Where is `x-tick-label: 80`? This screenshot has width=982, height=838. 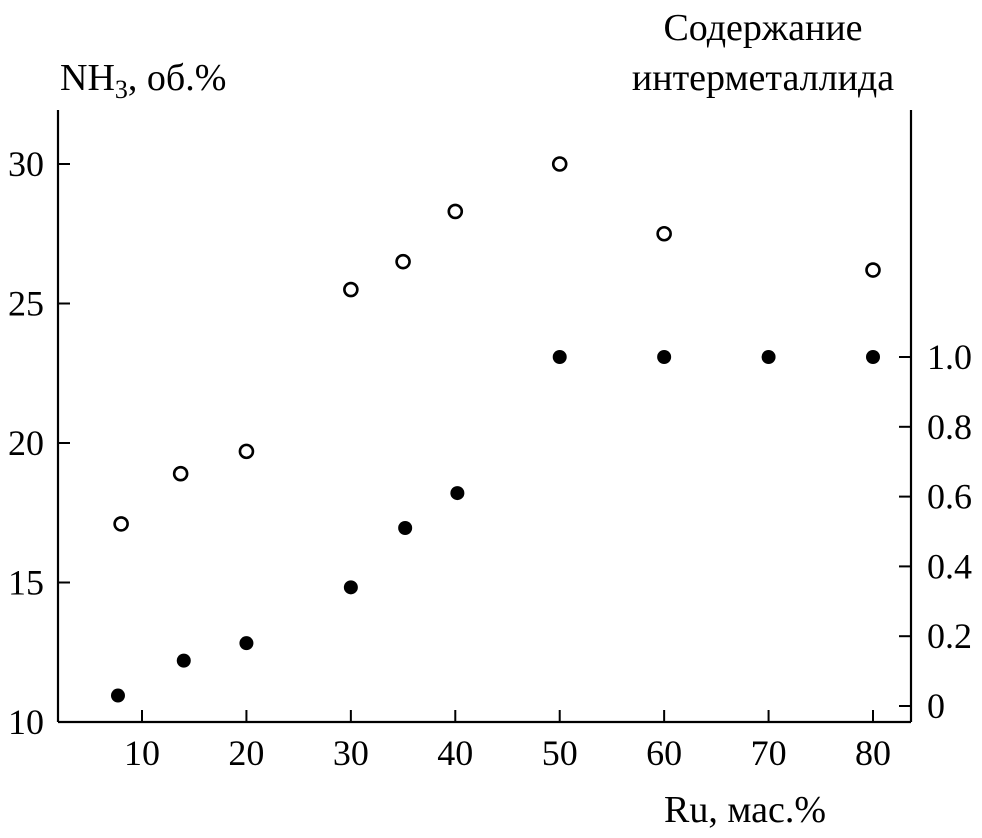 x-tick-label: 80 is located at coordinates (873, 753).